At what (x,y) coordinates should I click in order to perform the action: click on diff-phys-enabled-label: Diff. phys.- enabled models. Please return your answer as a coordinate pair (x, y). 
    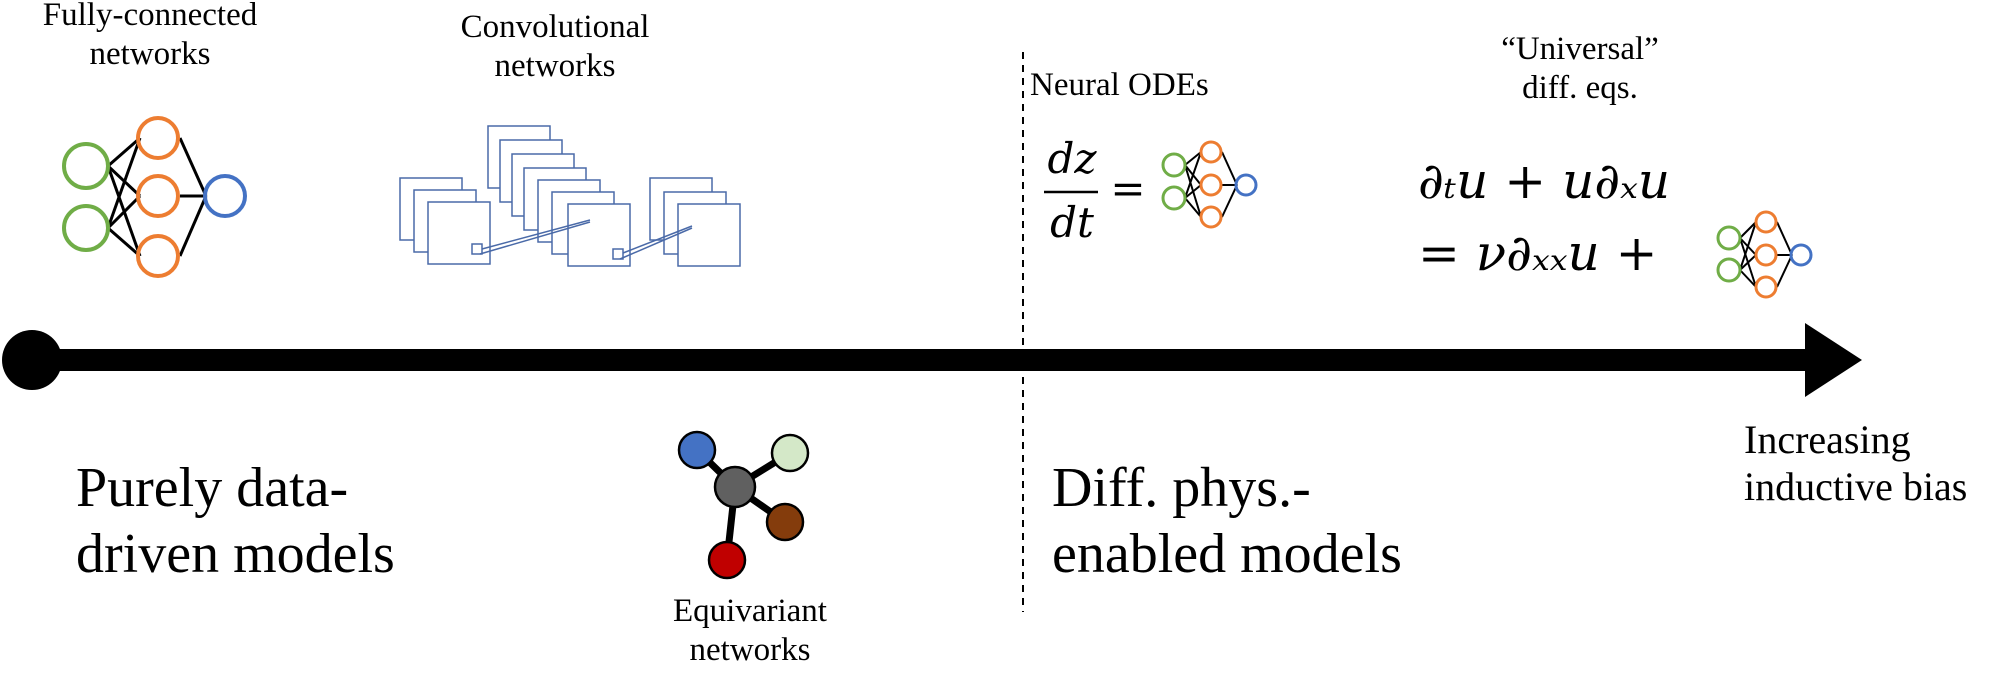
    Looking at the image, I should click on (1227, 521).